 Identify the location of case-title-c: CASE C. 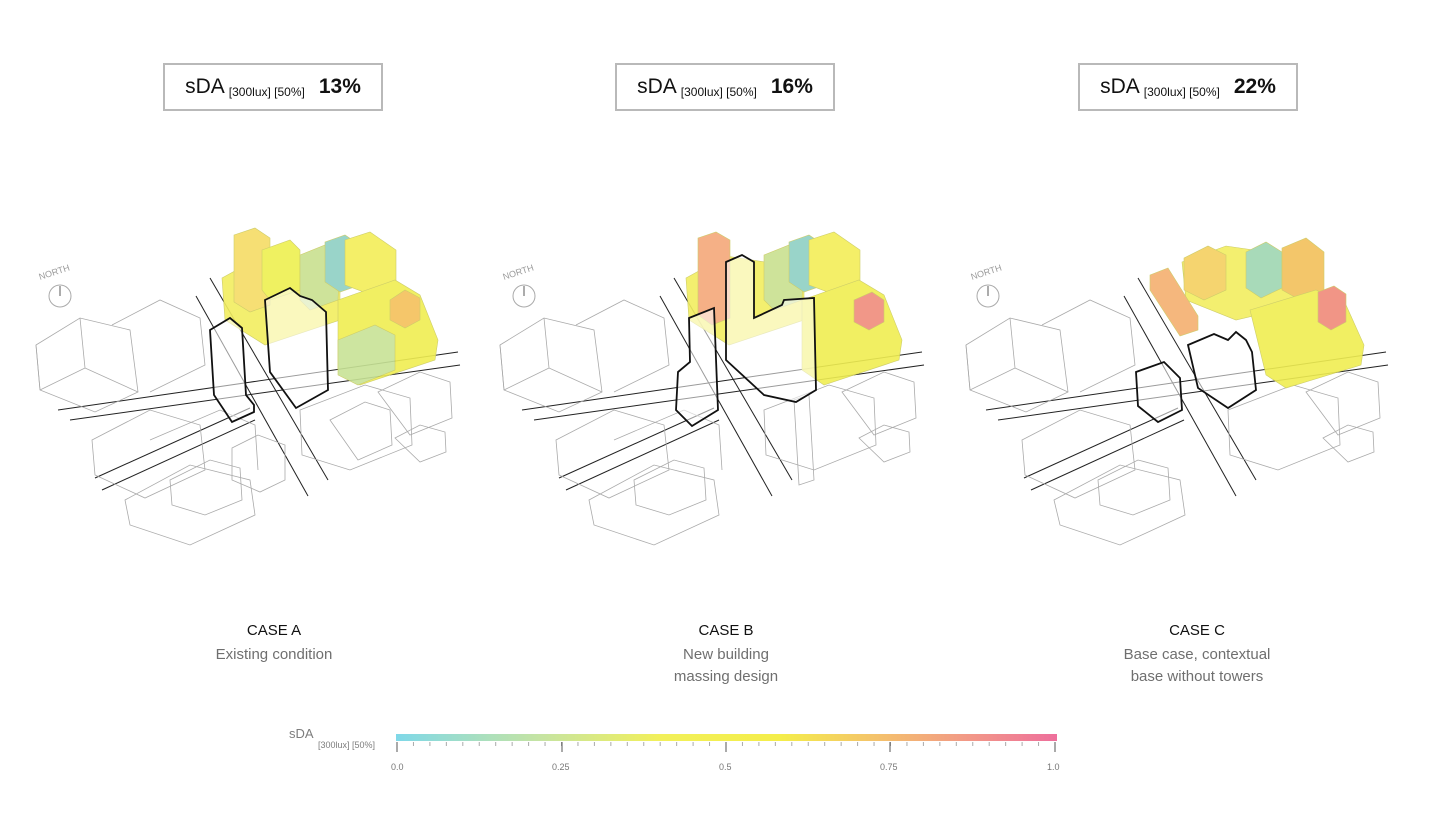
(1197, 630).